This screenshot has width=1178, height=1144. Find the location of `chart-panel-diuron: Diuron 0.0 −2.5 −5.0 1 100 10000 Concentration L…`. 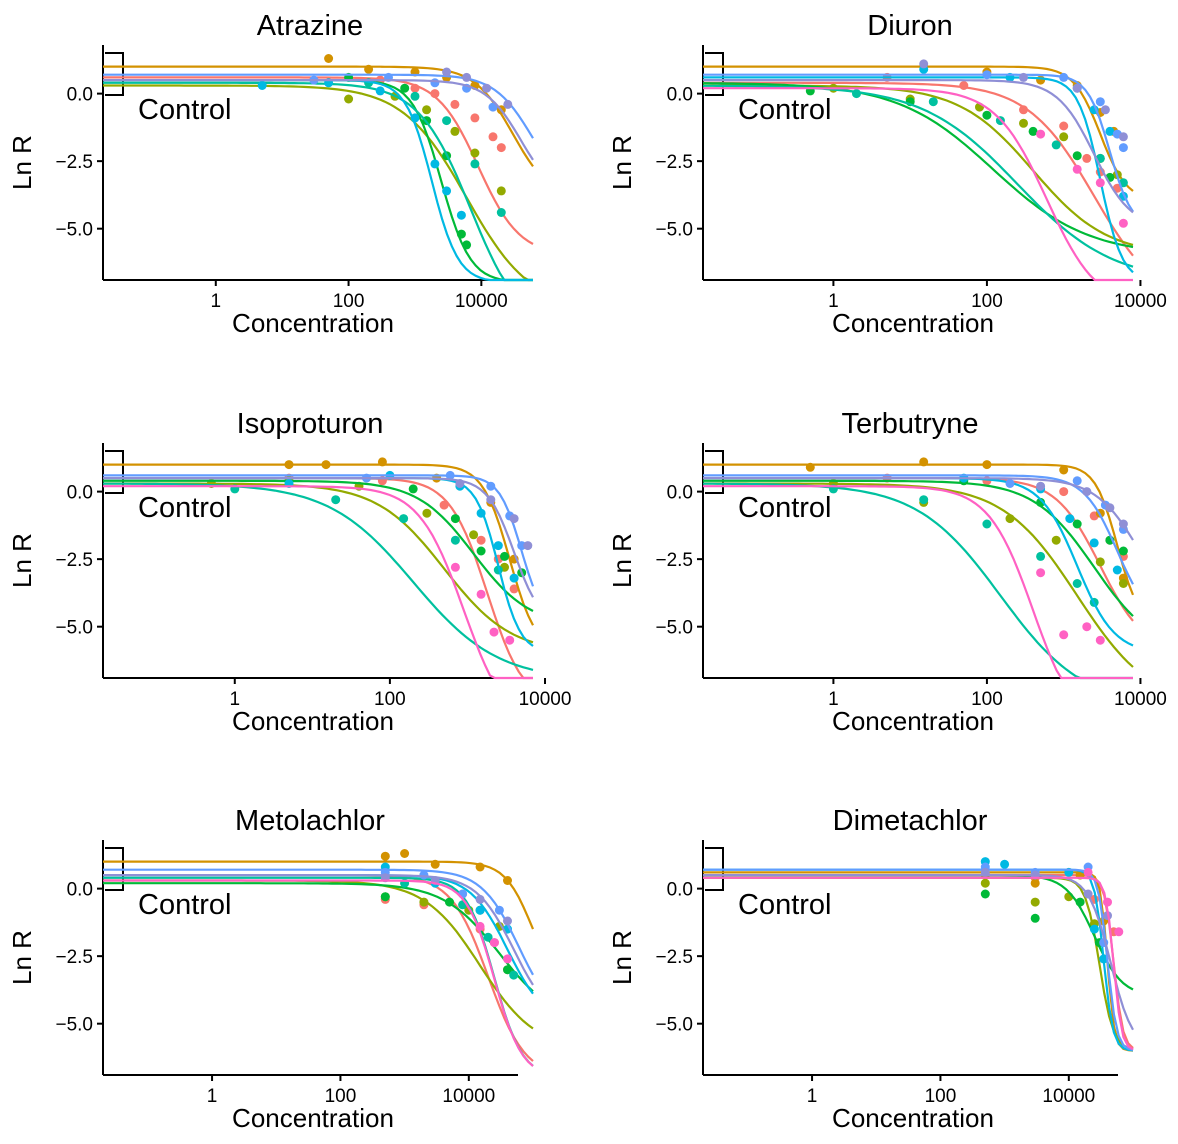

chart-panel-diuron: Diuron 0.0 −2.5 −5.0 1 100 10000 Concentration L… is located at coordinates (887, 174).